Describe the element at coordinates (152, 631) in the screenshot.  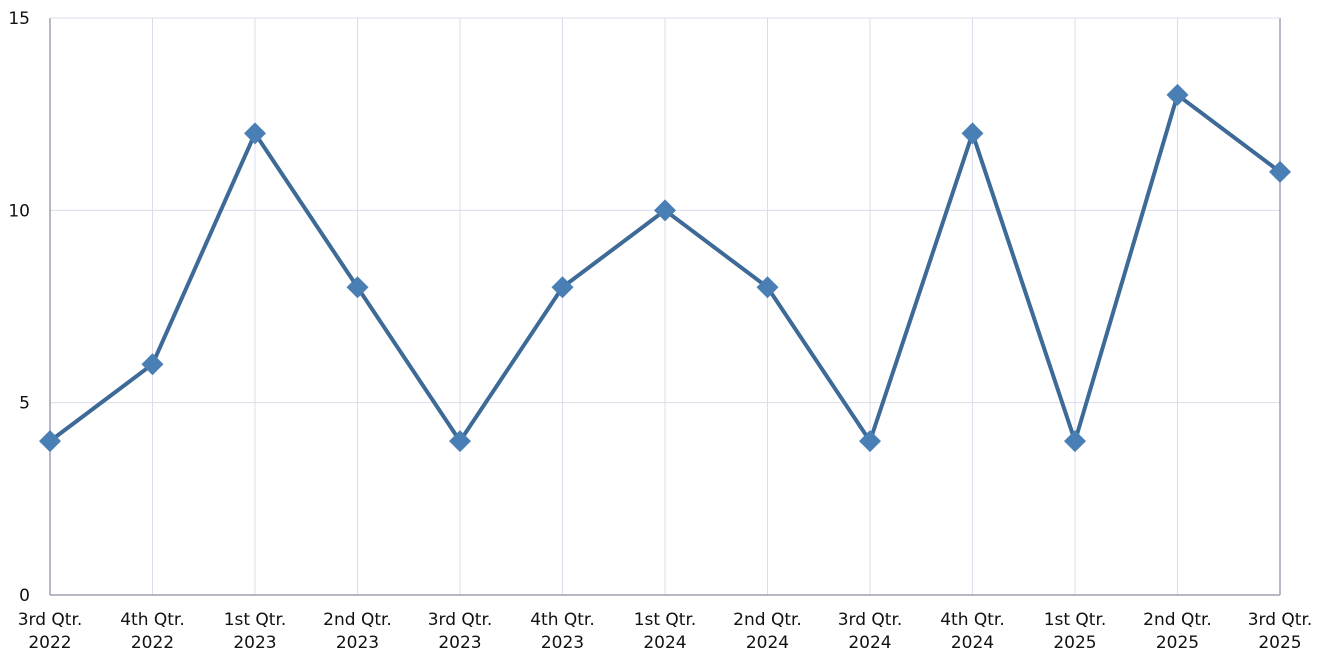
I see `x-tick-label: 4th Qtr. 2022` at that location.